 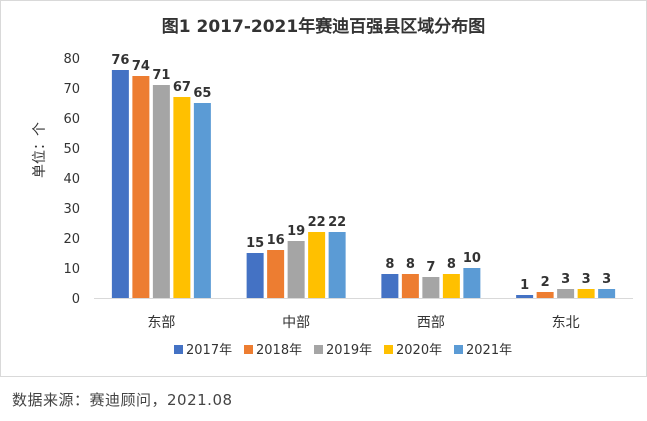 I want to click on legend-label: 2021年, so click(x=489, y=350).